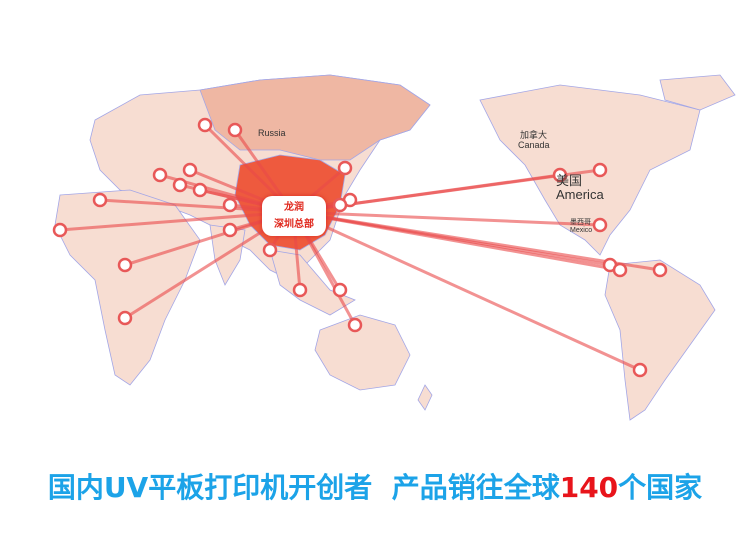 This screenshot has height=545, width=750. What do you see at coordinates (362, 352) in the screenshot?
I see `australia` at bounding box center [362, 352].